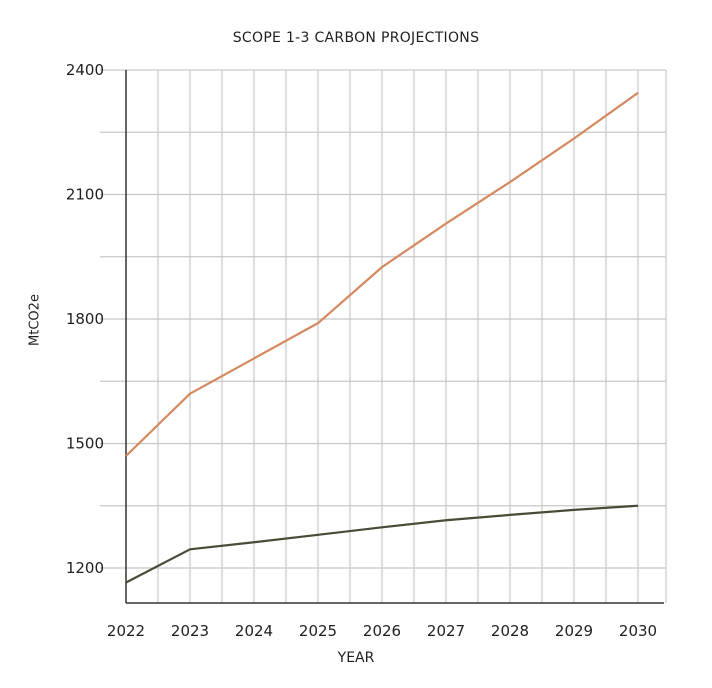  What do you see at coordinates (510, 631) in the screenshot?
I see `x-tick-label: 2028` at bounding box center [510, 631].